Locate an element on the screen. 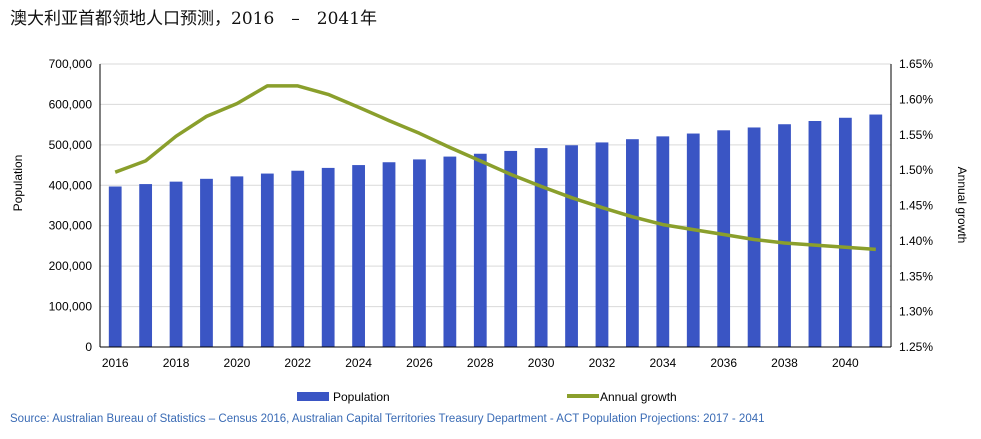 Image resolution: width=981 pixels, height=439 pixels. legend-label-population: Population is located at coordinates (361, 397).